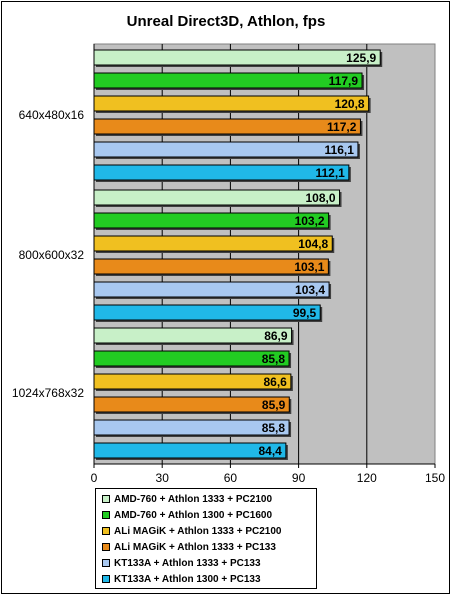 This screenshot has height=596, width=452. Describe the element at coordinates (195, 547) in the screenshot. I see `legend-label: ALi MAGiK + Athlon 1333 + PC133` at that location.